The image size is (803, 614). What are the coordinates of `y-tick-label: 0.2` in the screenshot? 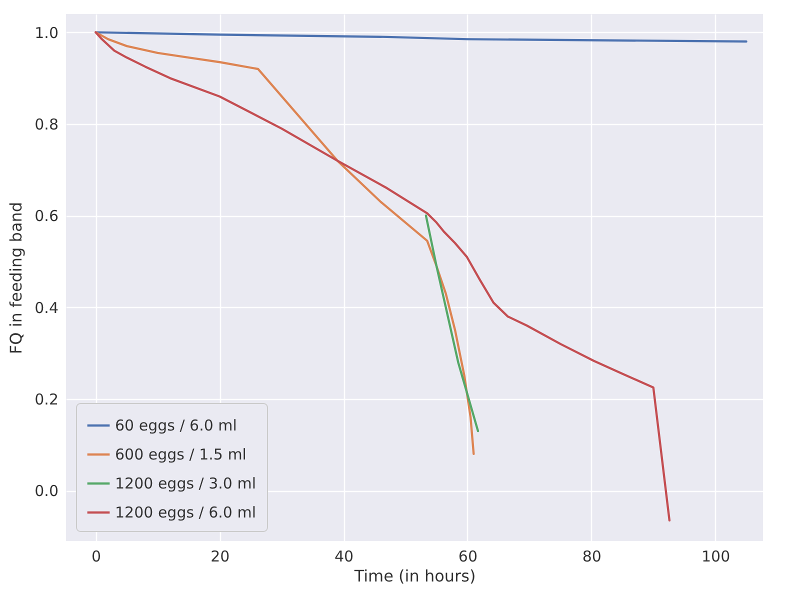 It's located at (46, 399).